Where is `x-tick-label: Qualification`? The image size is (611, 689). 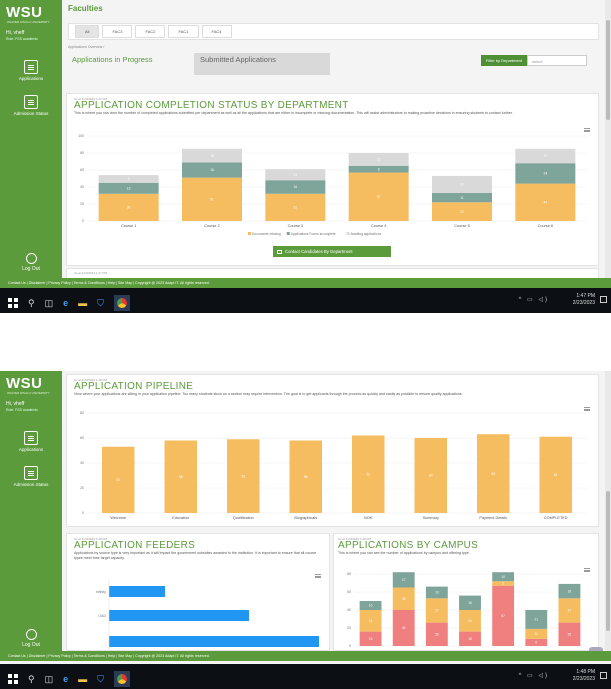
x-tick-label: Qualification is located at coordinates (243, 518).